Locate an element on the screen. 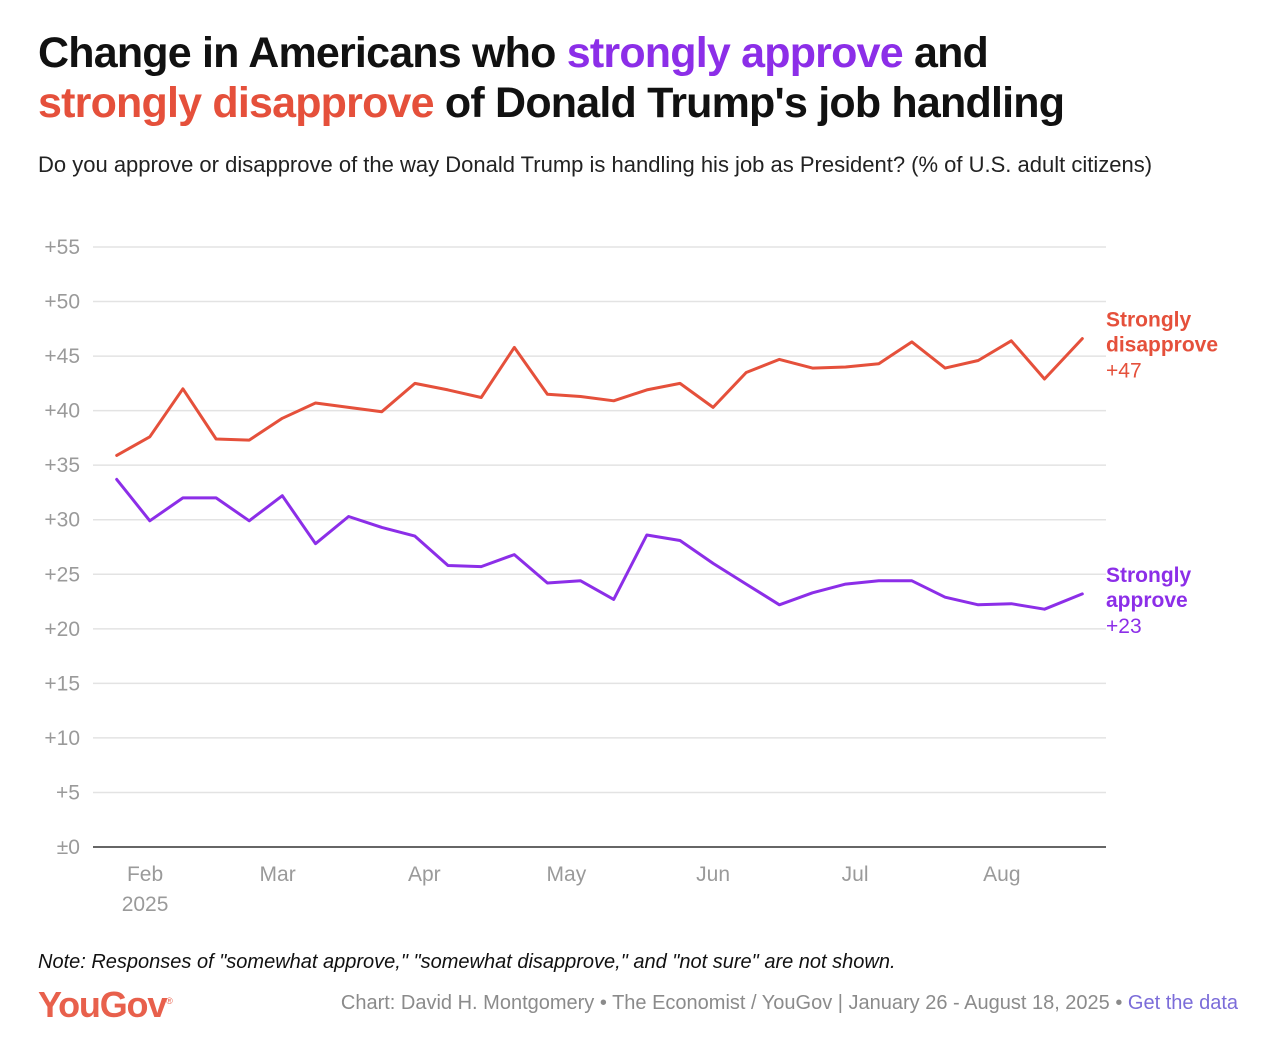 The image size is (1286, 1054). x-tick-label: Jun is located at coordinates (713, 874).